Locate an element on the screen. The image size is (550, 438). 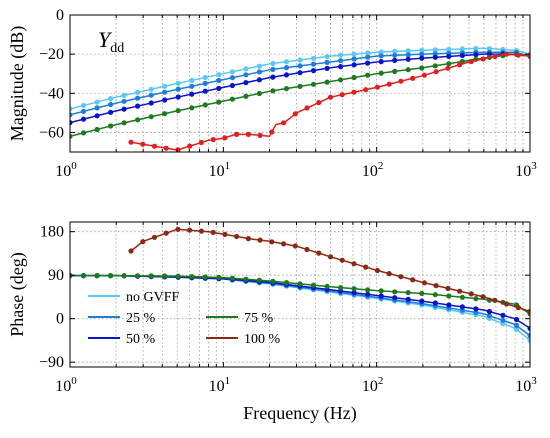
magnitude-annotation: Ydd is located at coordinates (111, 41).